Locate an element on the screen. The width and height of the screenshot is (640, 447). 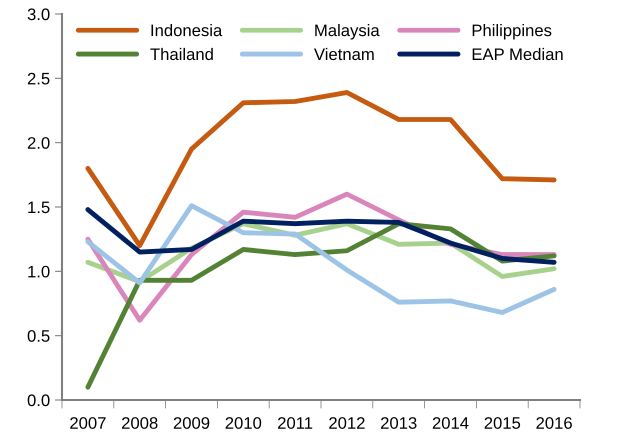
x-tick-label: 2007 is located at coordinates (88, 423).